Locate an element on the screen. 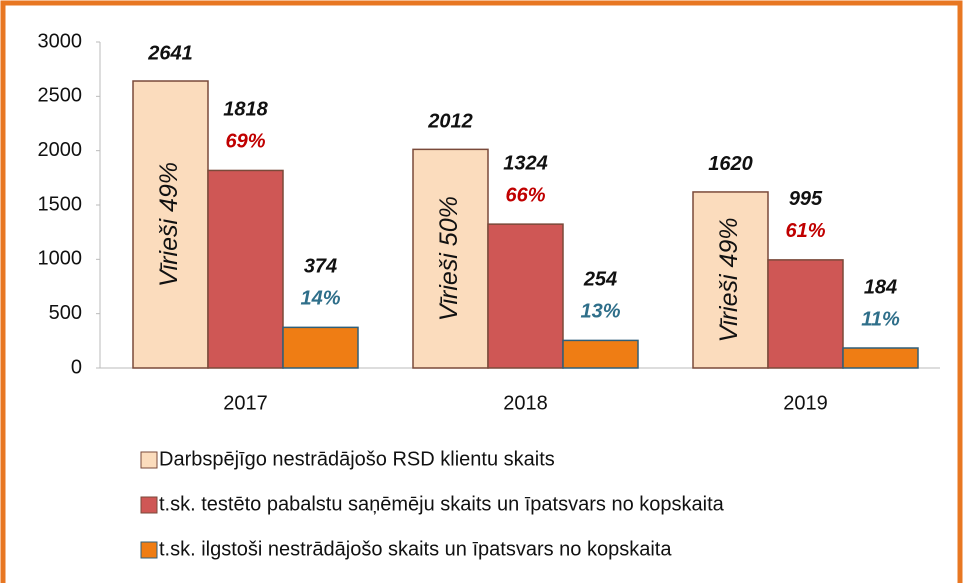 The image size is (963, 583). y-tick-label: 1500 is located at coordinates (60, 204).